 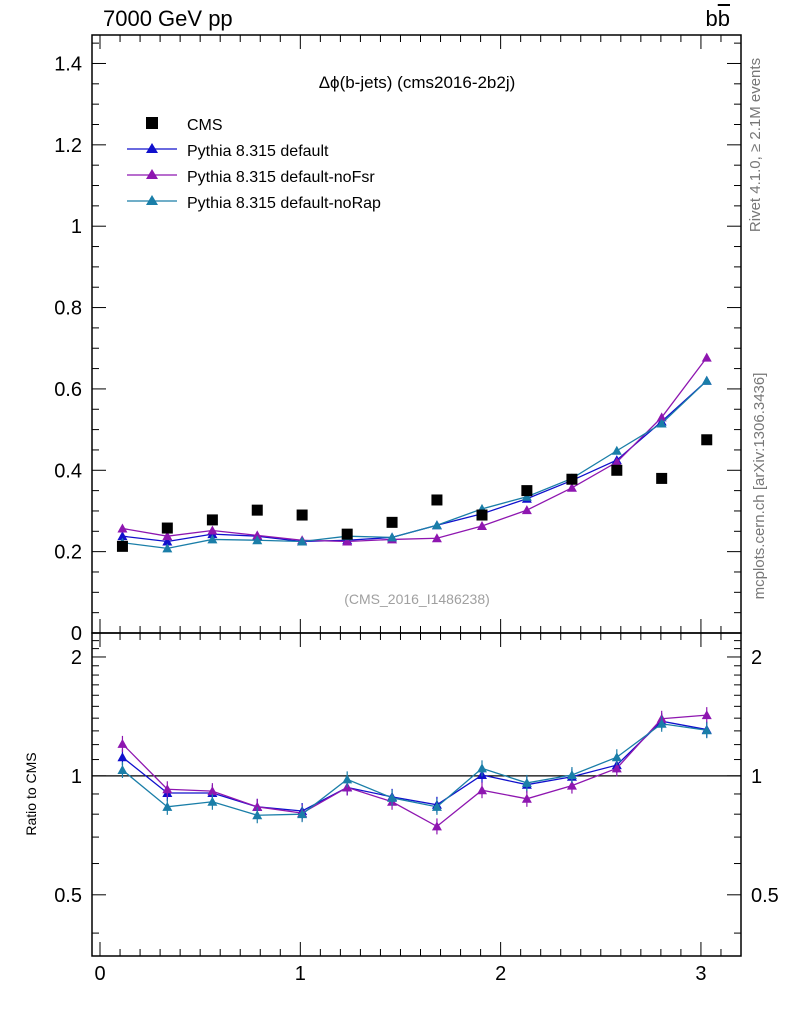 I want to click on y-tick-label: 0.4, so click(x=68, y=471).